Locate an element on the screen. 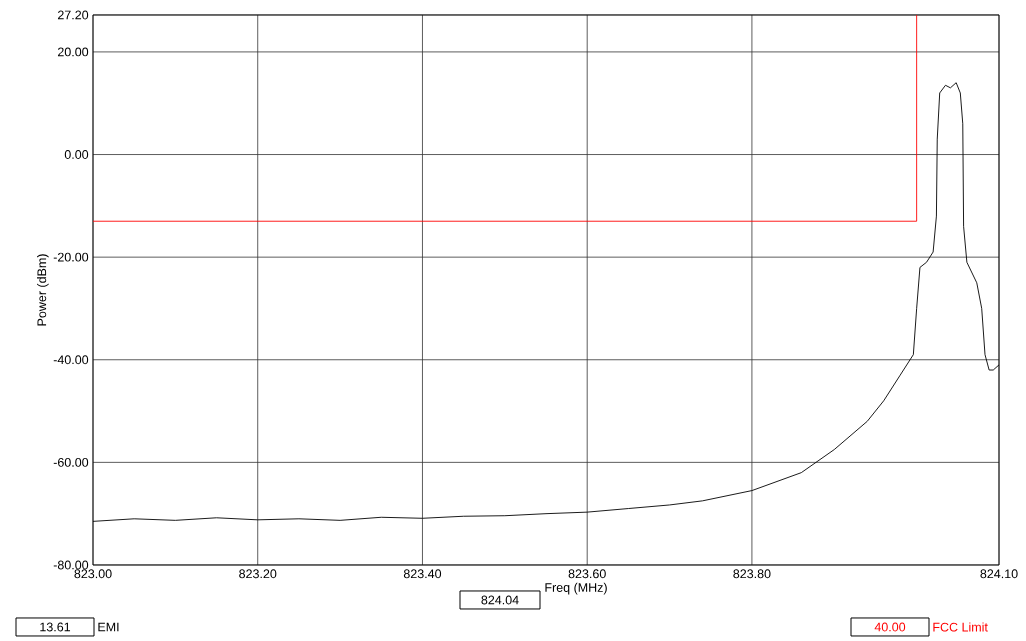 The image size is (1026, 641). x-tick-label: 823.60 is located at coordinates (587, 574).